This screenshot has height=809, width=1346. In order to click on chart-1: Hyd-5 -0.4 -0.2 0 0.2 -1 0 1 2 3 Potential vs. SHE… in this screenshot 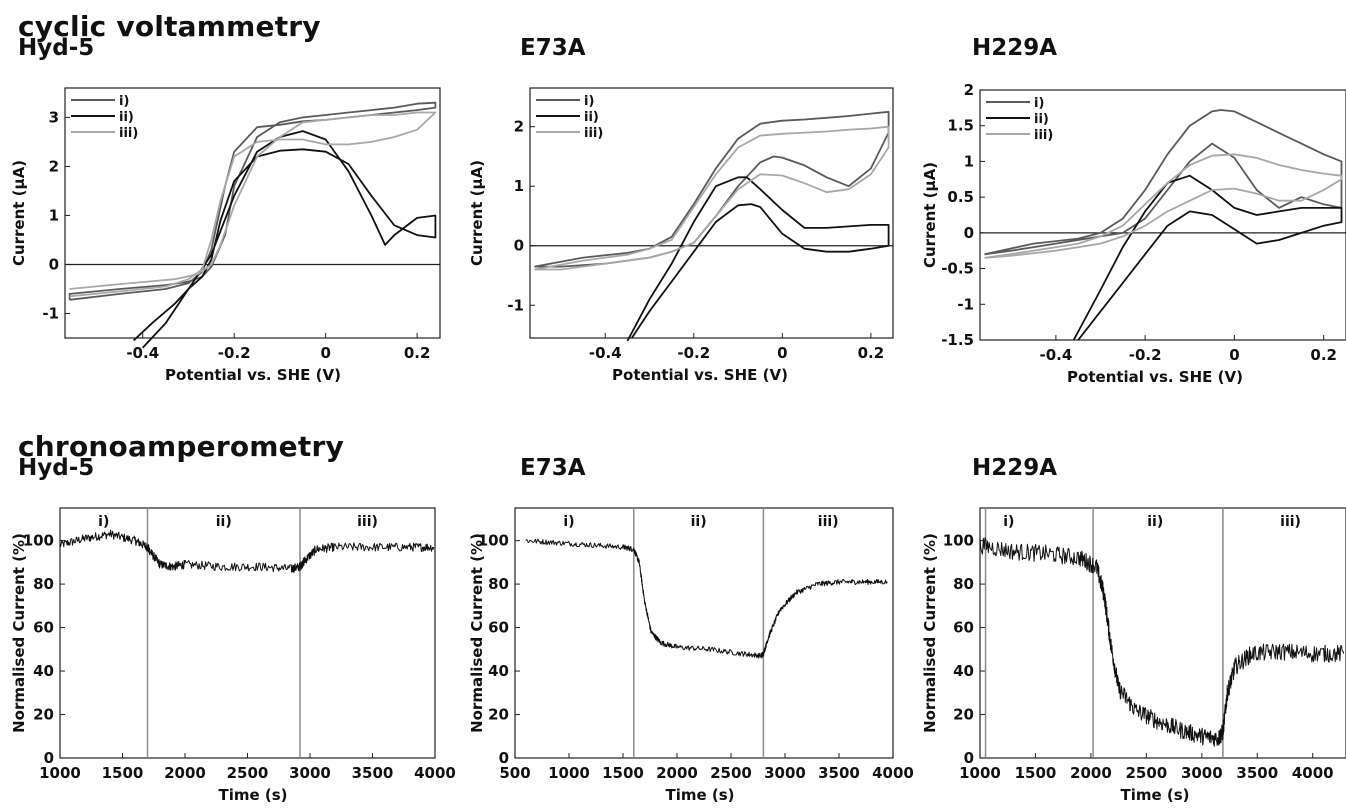, I will do `click(225, 209)`.